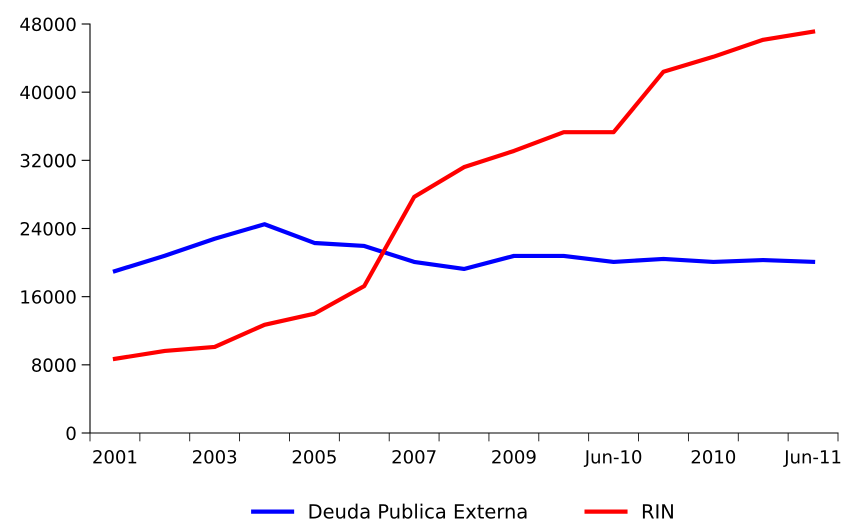 This screenshot has height=529, width=845. I want to click on x-tick-label: 2009, so click(514, 457).